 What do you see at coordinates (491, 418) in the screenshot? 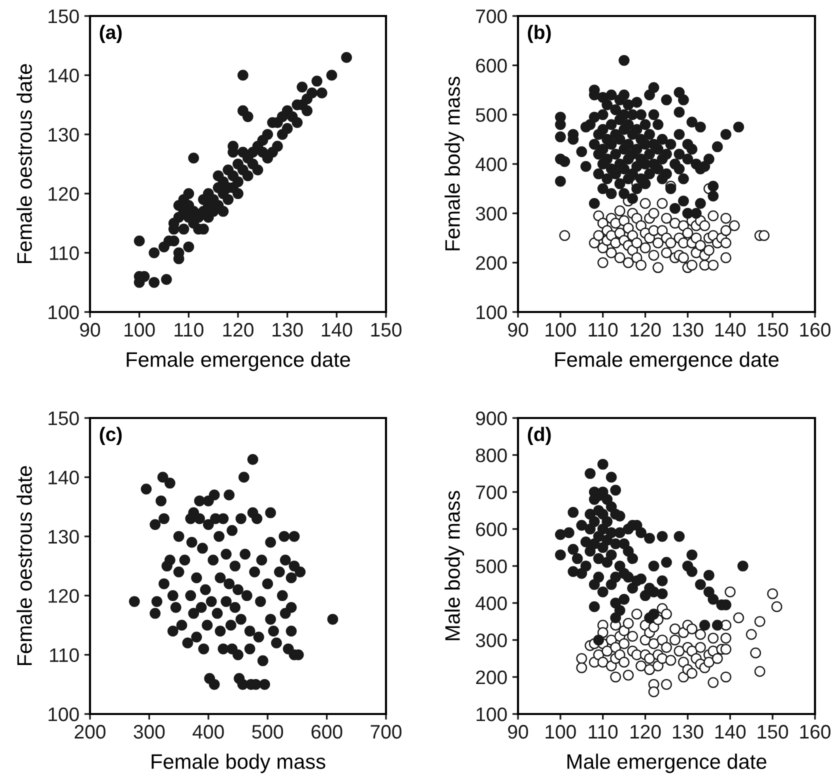
I see `y-tick-label: 900` at bounding box center [491, 418].